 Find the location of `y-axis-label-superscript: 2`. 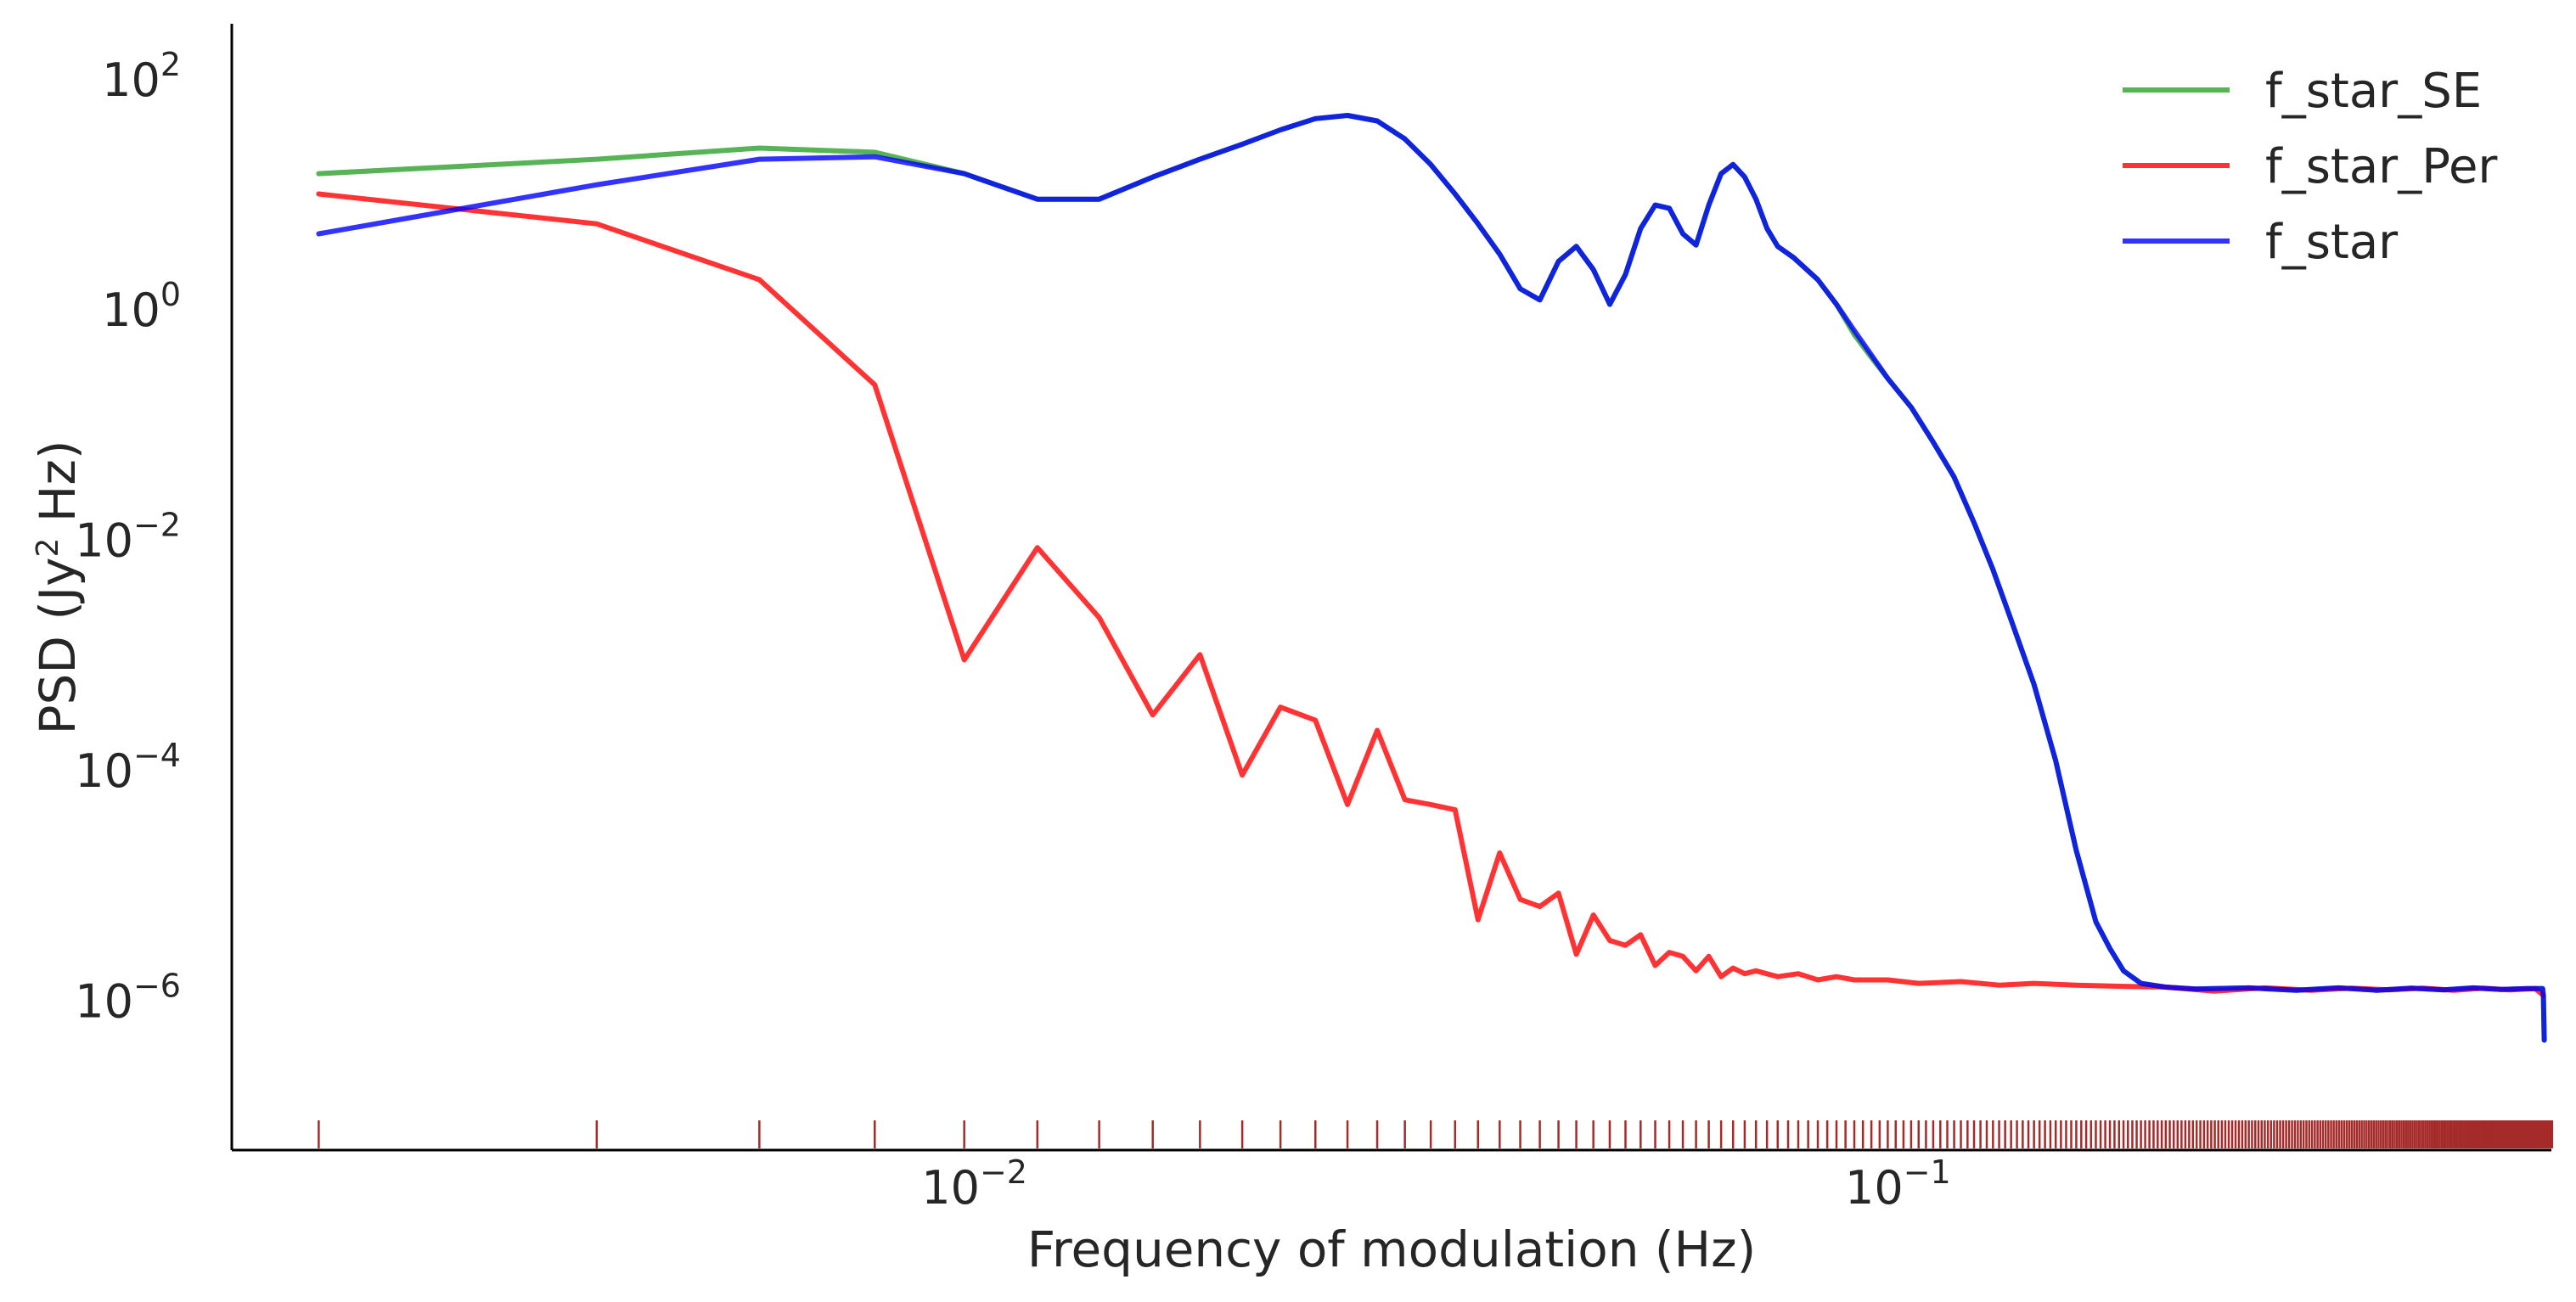

y-axis-label-superscript: 2 is located at coordinates (48, 548).